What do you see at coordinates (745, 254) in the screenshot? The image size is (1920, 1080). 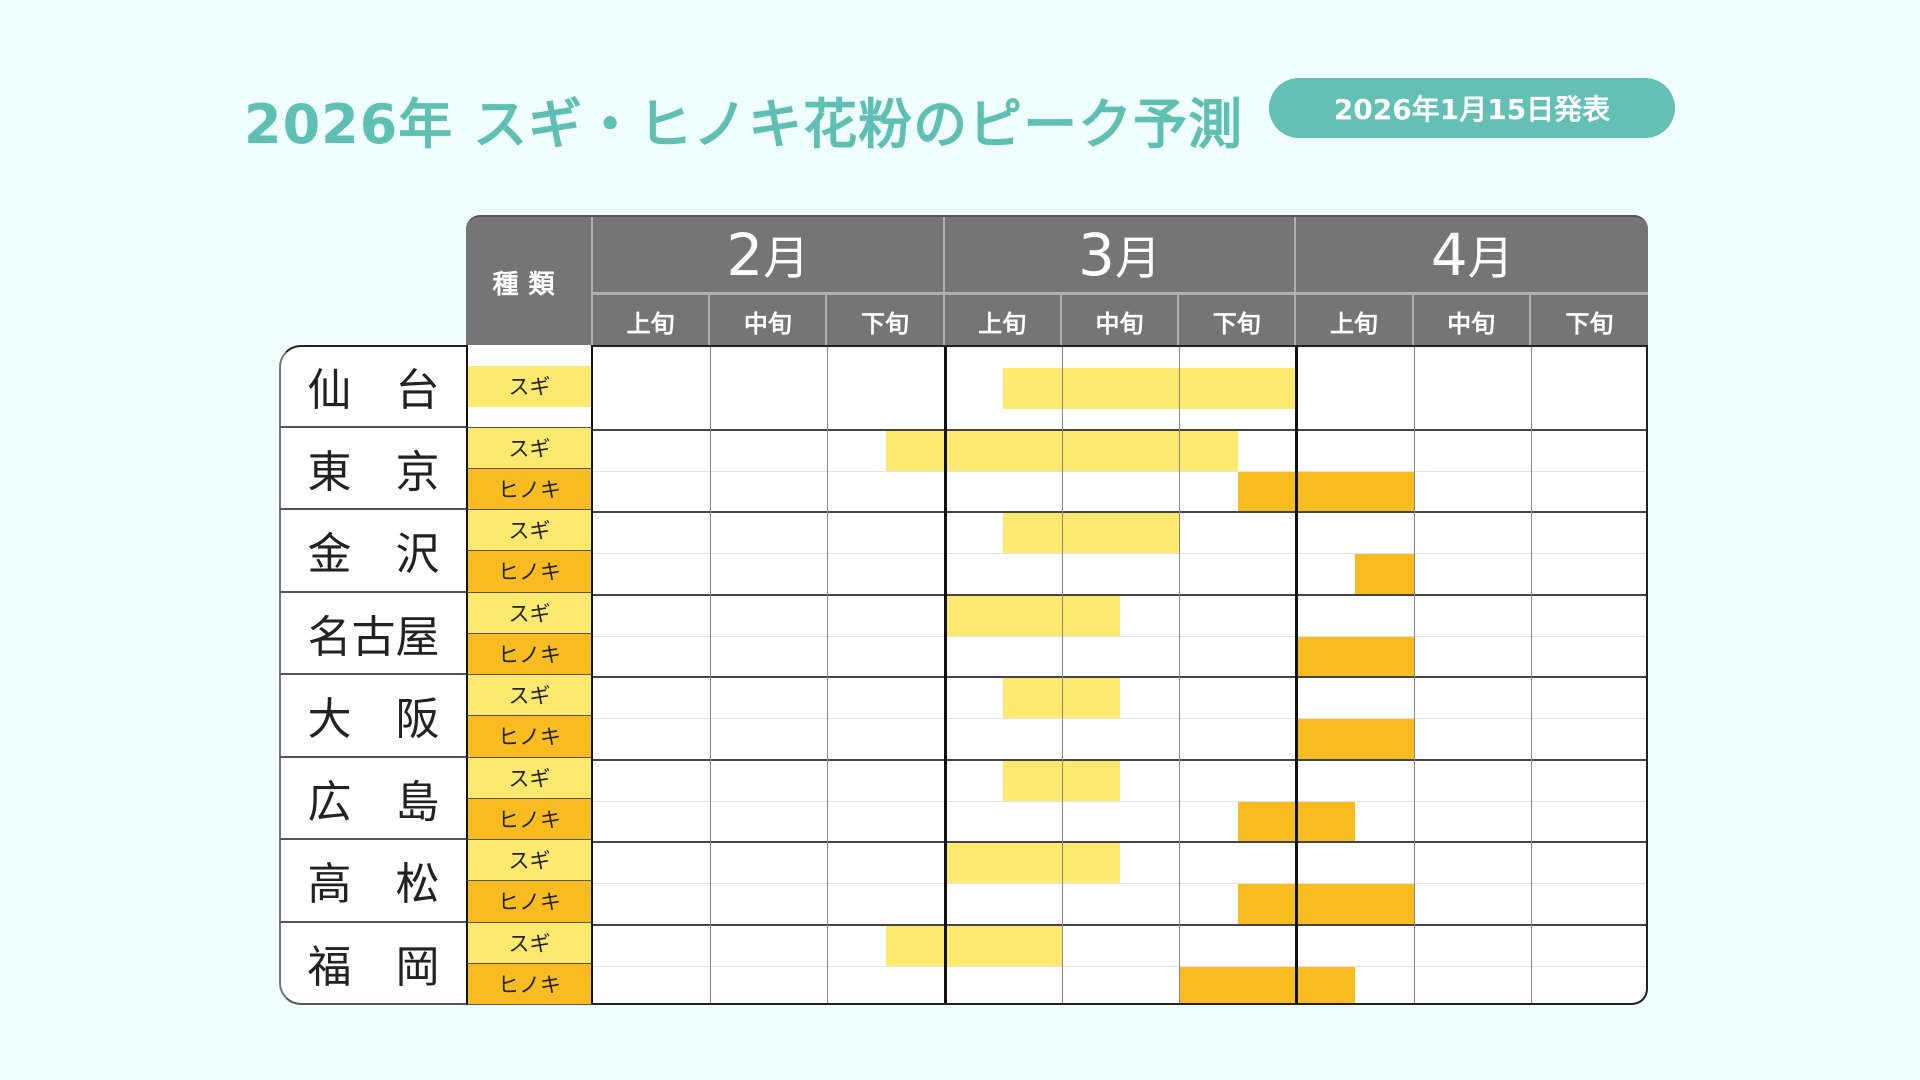 I see `month-number: 2` at bounding box center [745, 254].